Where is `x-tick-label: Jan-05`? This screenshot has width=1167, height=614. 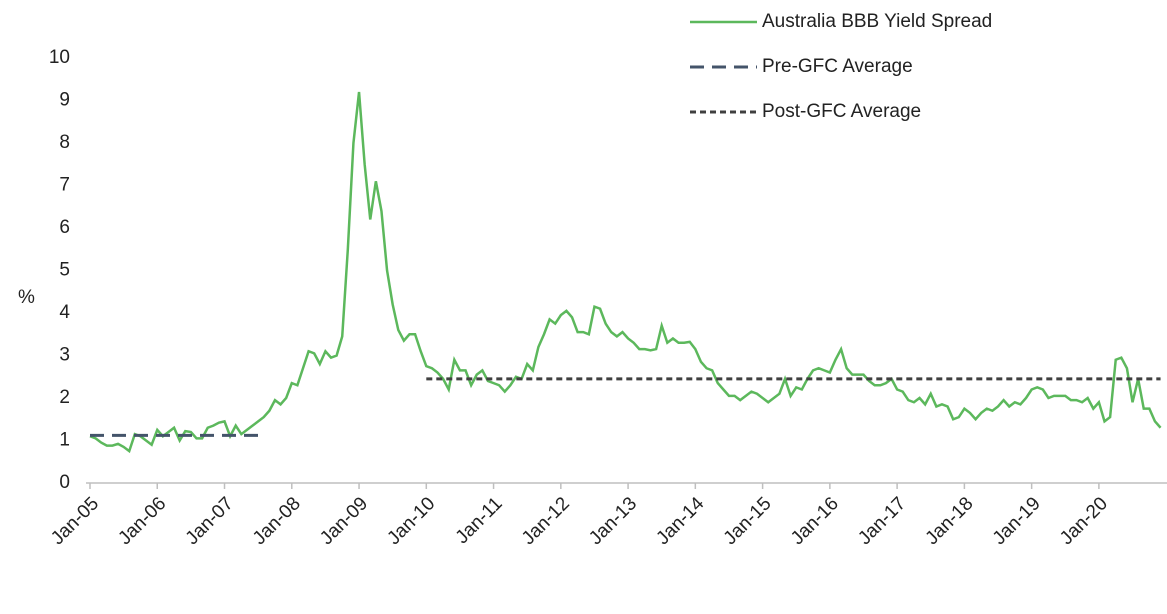
x-tick-label: Jan-05 is located at coordinates (75, 521).